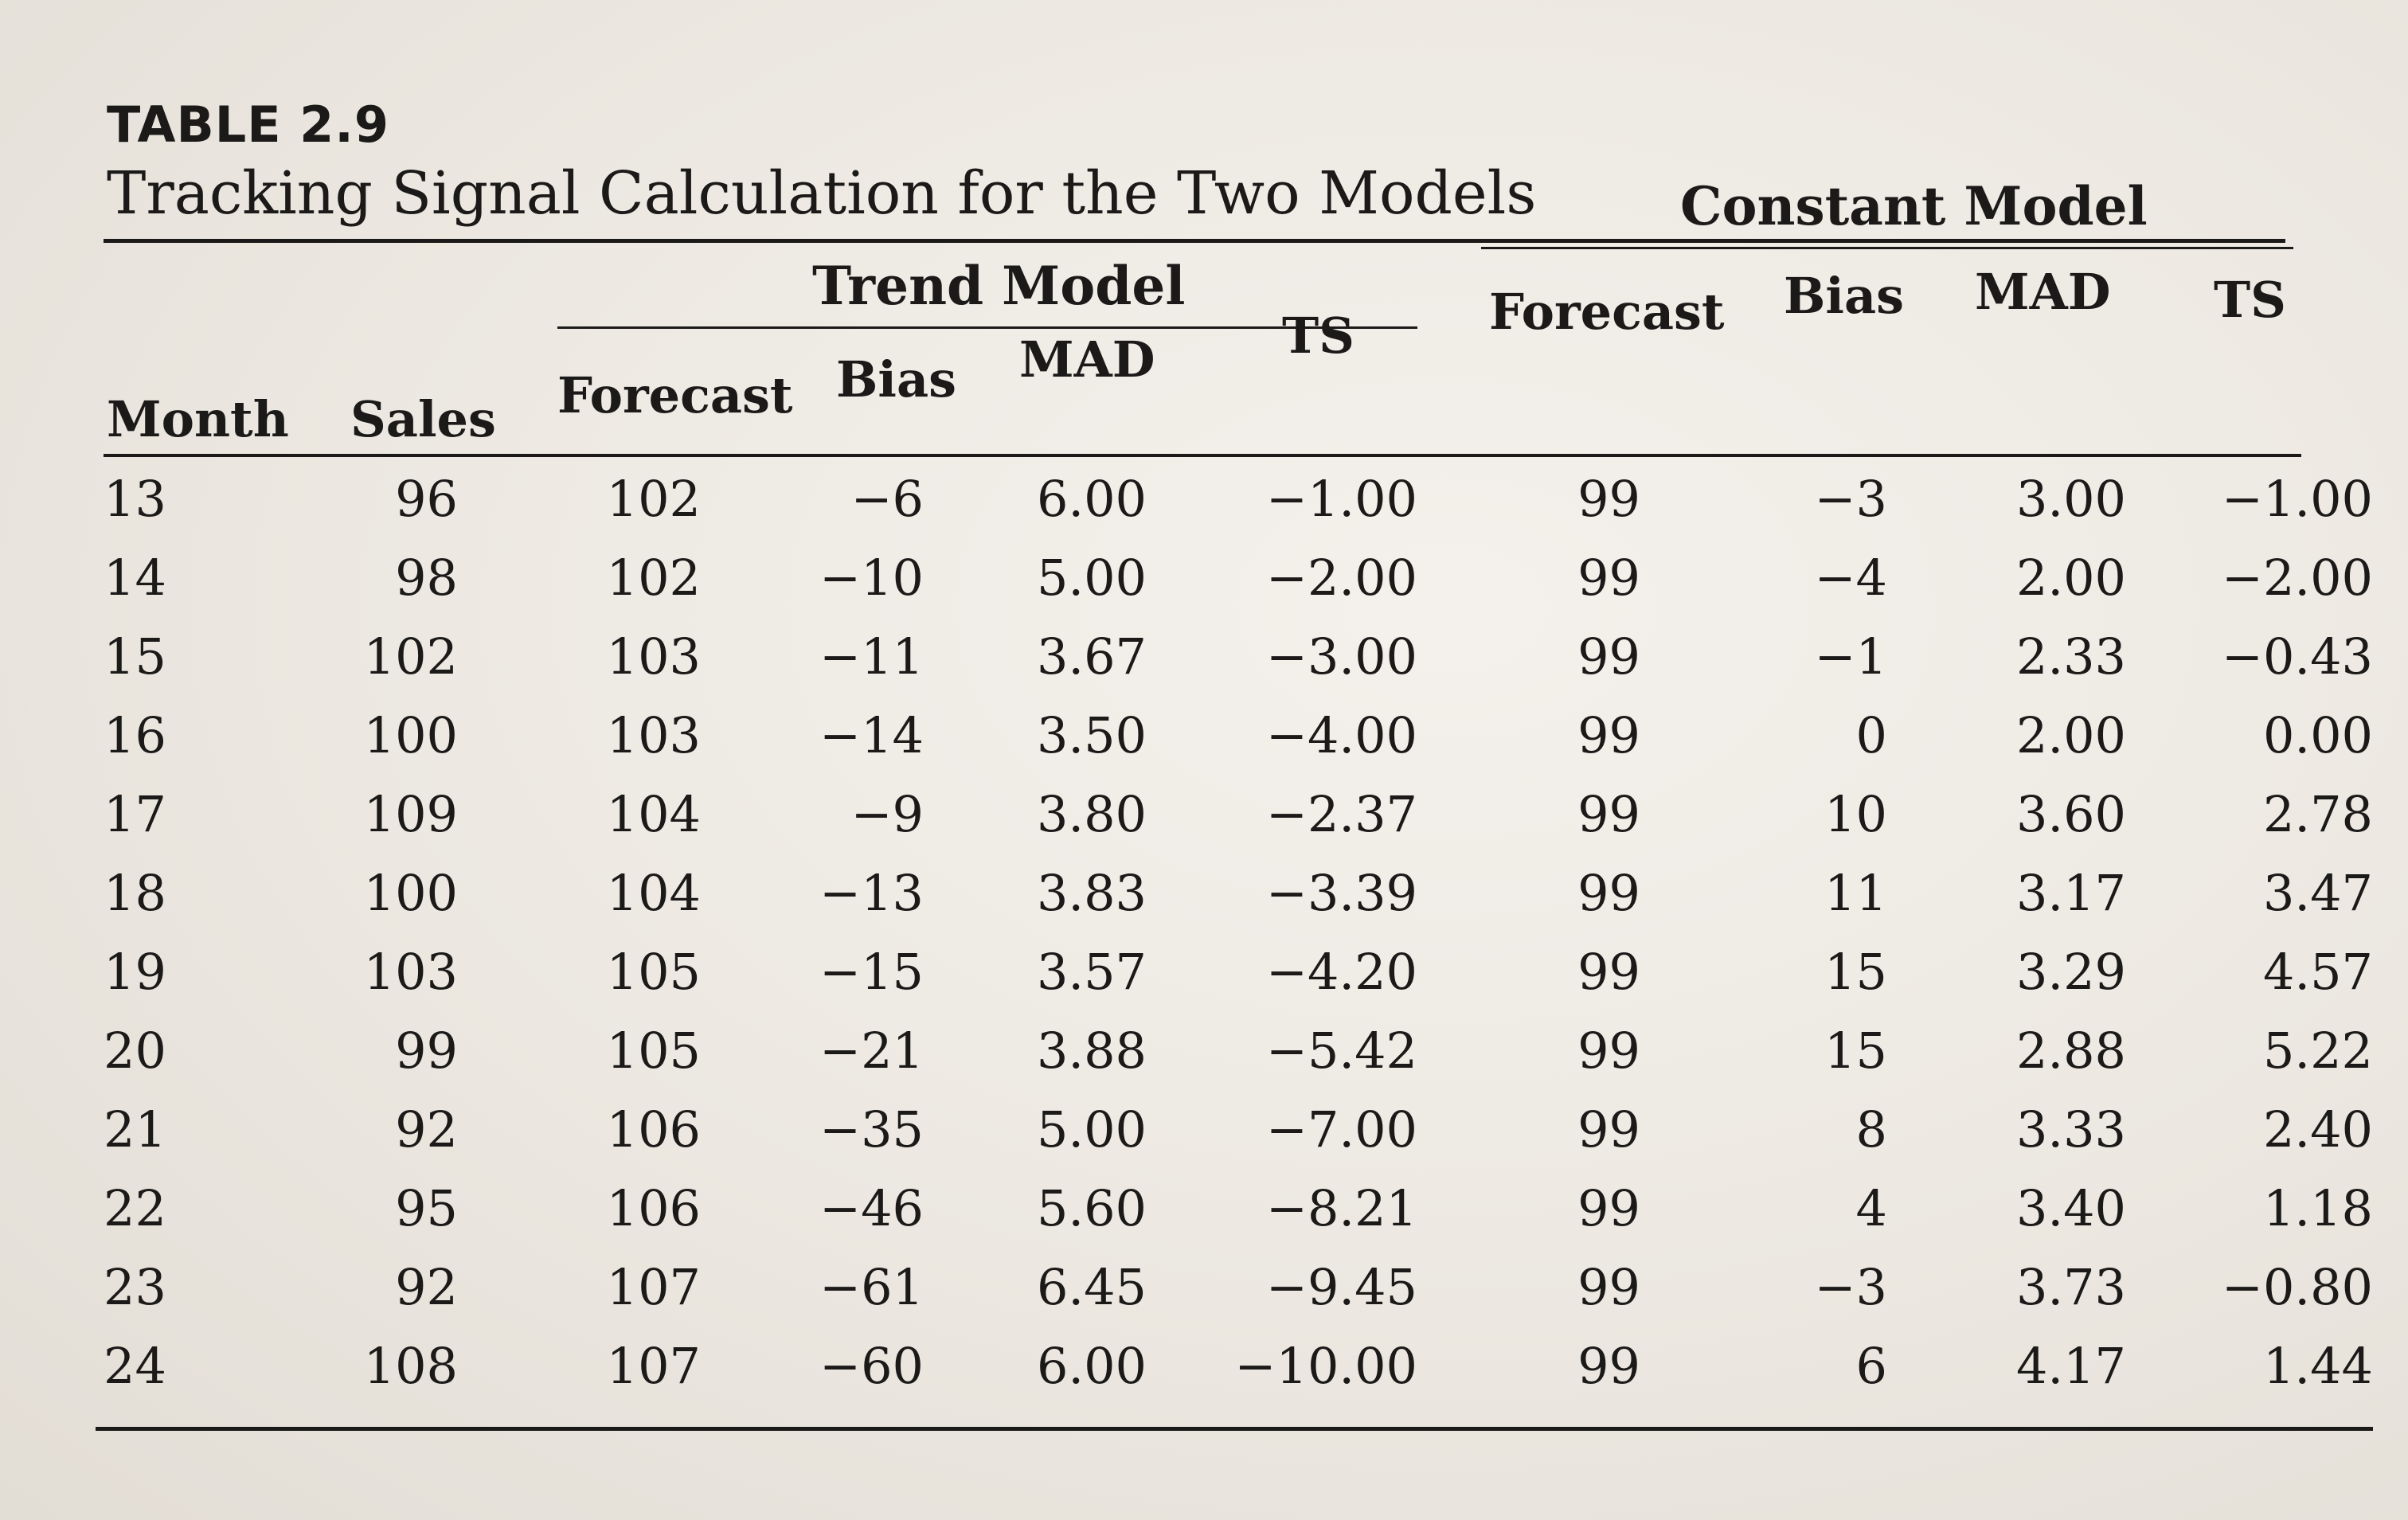 The image size is (2408, 1520). Describe the element at coordinates (2317, 1051) in the screenshot. I see `constant-ts-cell: 5.22` at that location.